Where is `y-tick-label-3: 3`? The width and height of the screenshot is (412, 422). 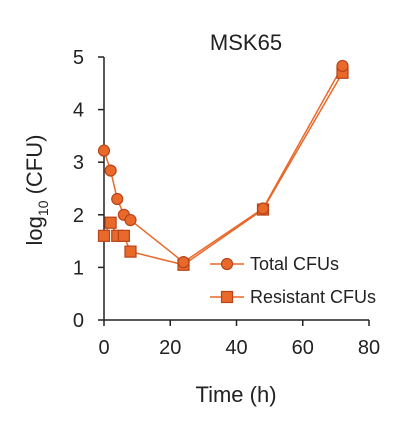 y-tick-label-3: 3 is located at coordinates (78, 163).